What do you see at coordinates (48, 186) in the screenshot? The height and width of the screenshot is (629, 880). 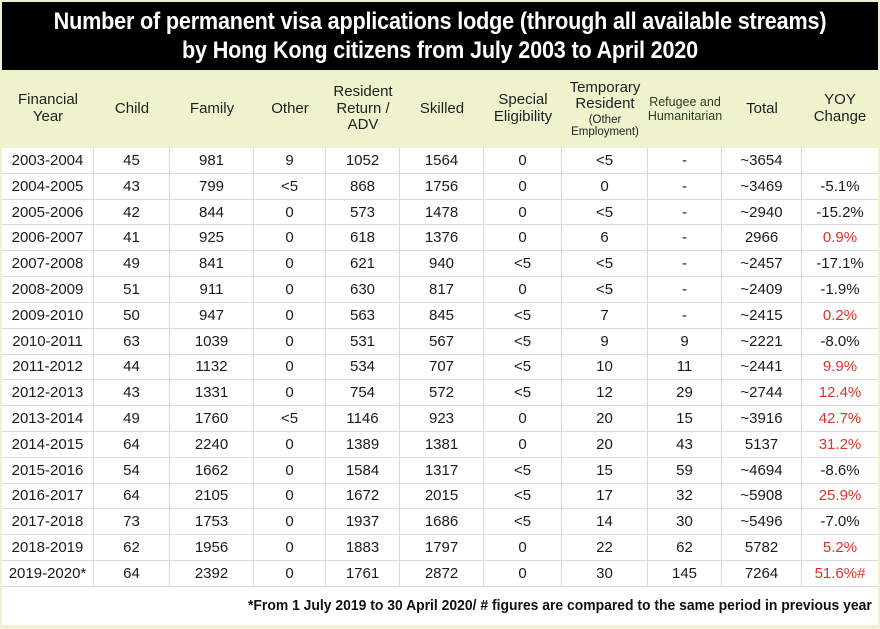 I see `year-cell: 2004-2005` at bounding box center [48, 186].